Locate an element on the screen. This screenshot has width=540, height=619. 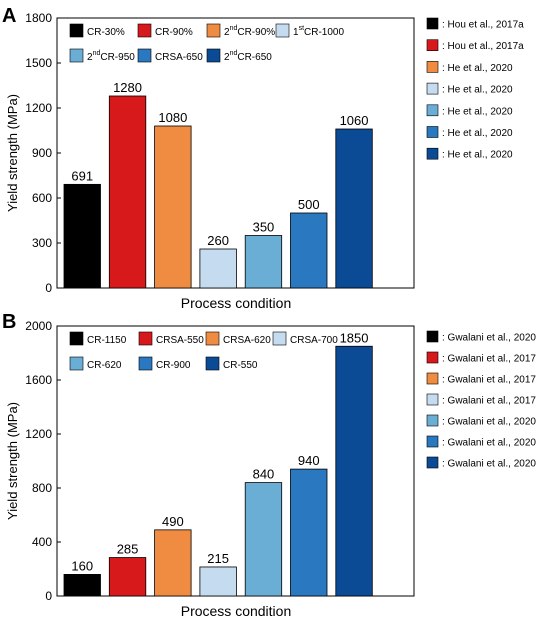
bar-value-label: 940 is located at coordinates (309, 460).